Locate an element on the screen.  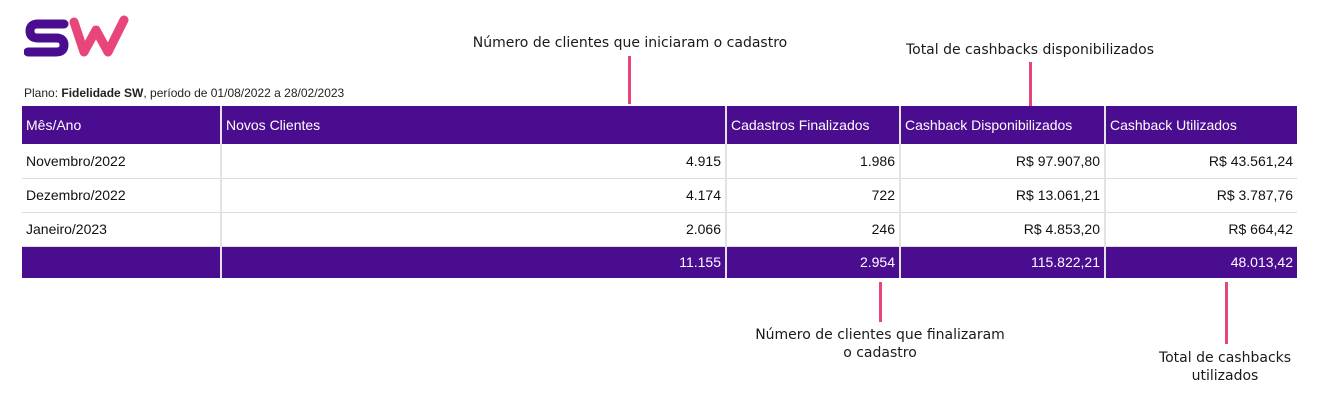
plan-prefix: Plano: is located at coordinates (43, 93).